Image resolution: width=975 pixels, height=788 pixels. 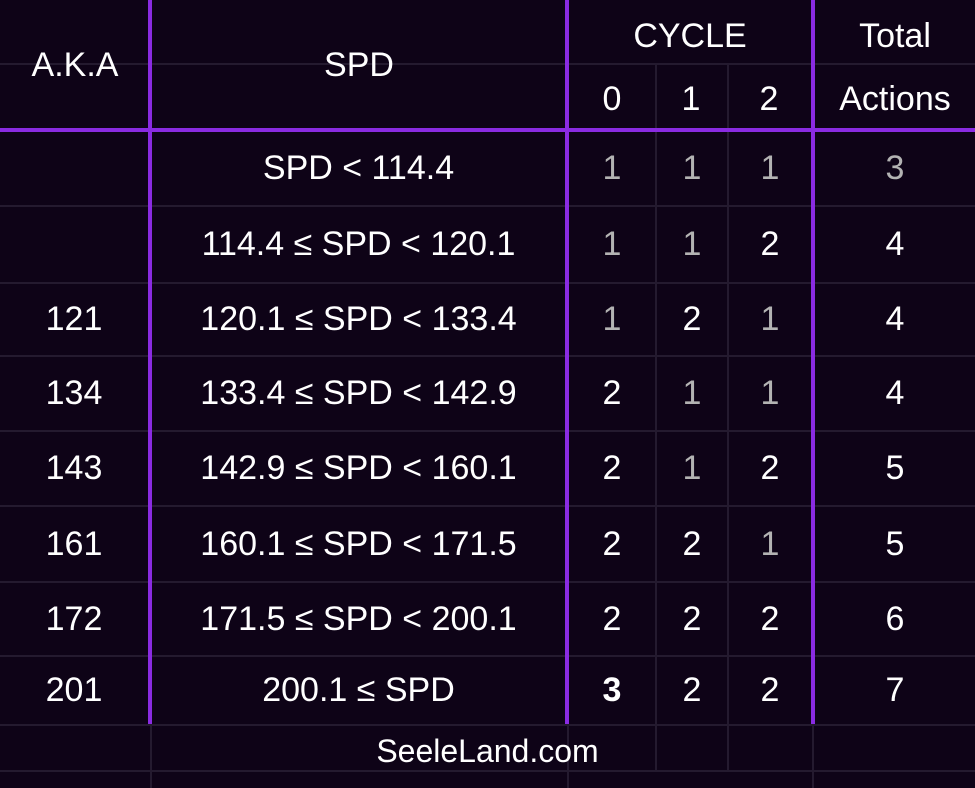 What do you see at coordinates (358, 468) in the screenshot?
I see `cell-spd: 142.9 ≤ SPD < 160.1` at bounding box center [358, 468].